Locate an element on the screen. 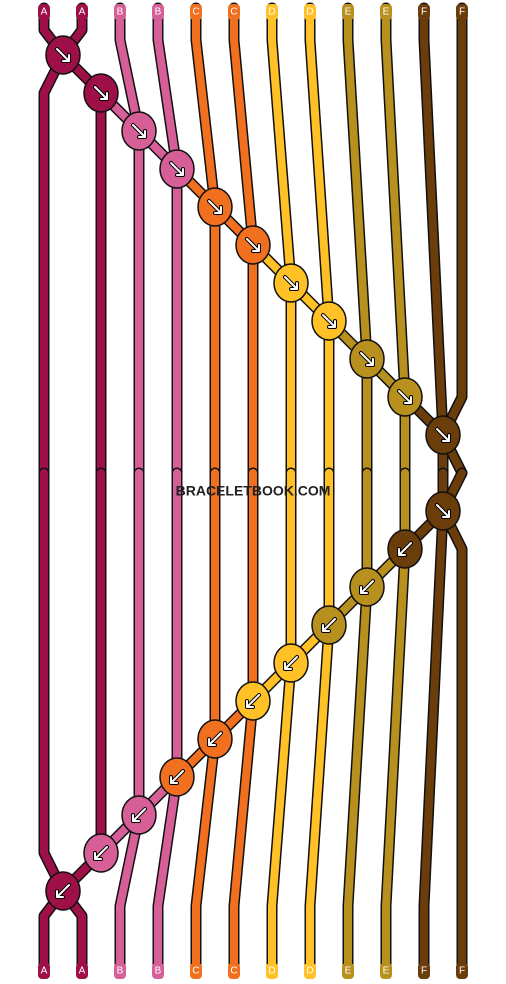  watermark: BRACELETBOOK.COM is located at coordinates (253, 491).